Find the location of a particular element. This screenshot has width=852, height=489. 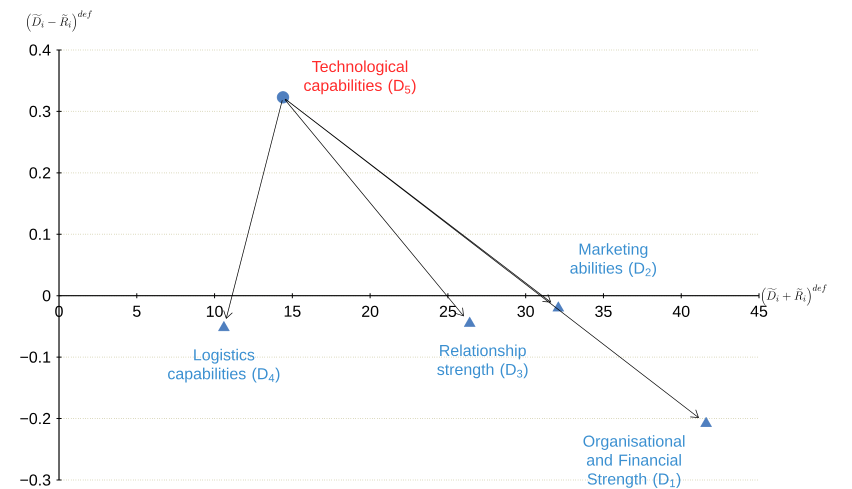

y-tick-label: 0.3 is located at coordinates (39, 112).